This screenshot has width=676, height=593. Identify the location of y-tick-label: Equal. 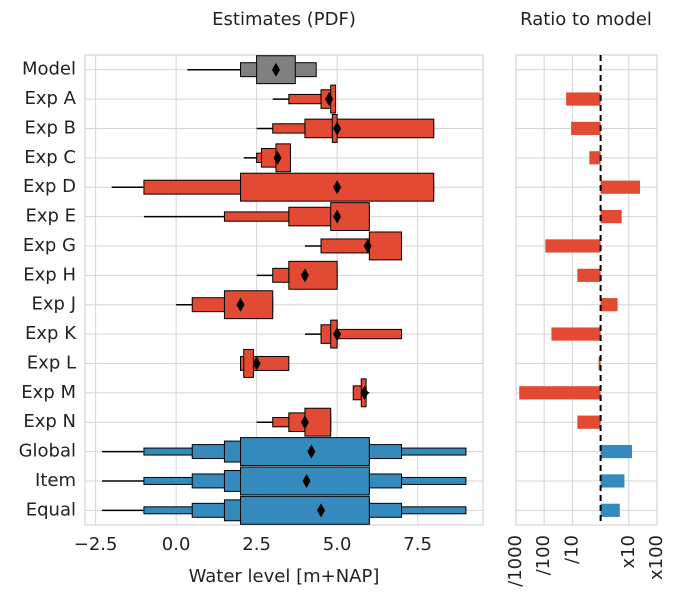
(51, 509).